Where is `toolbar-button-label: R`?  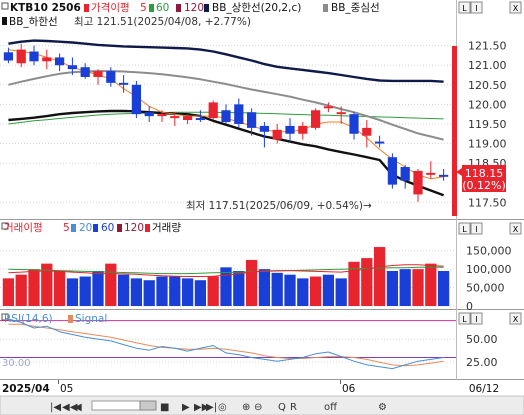 toolbar-button-label: R is located at coordinates (293, 407).